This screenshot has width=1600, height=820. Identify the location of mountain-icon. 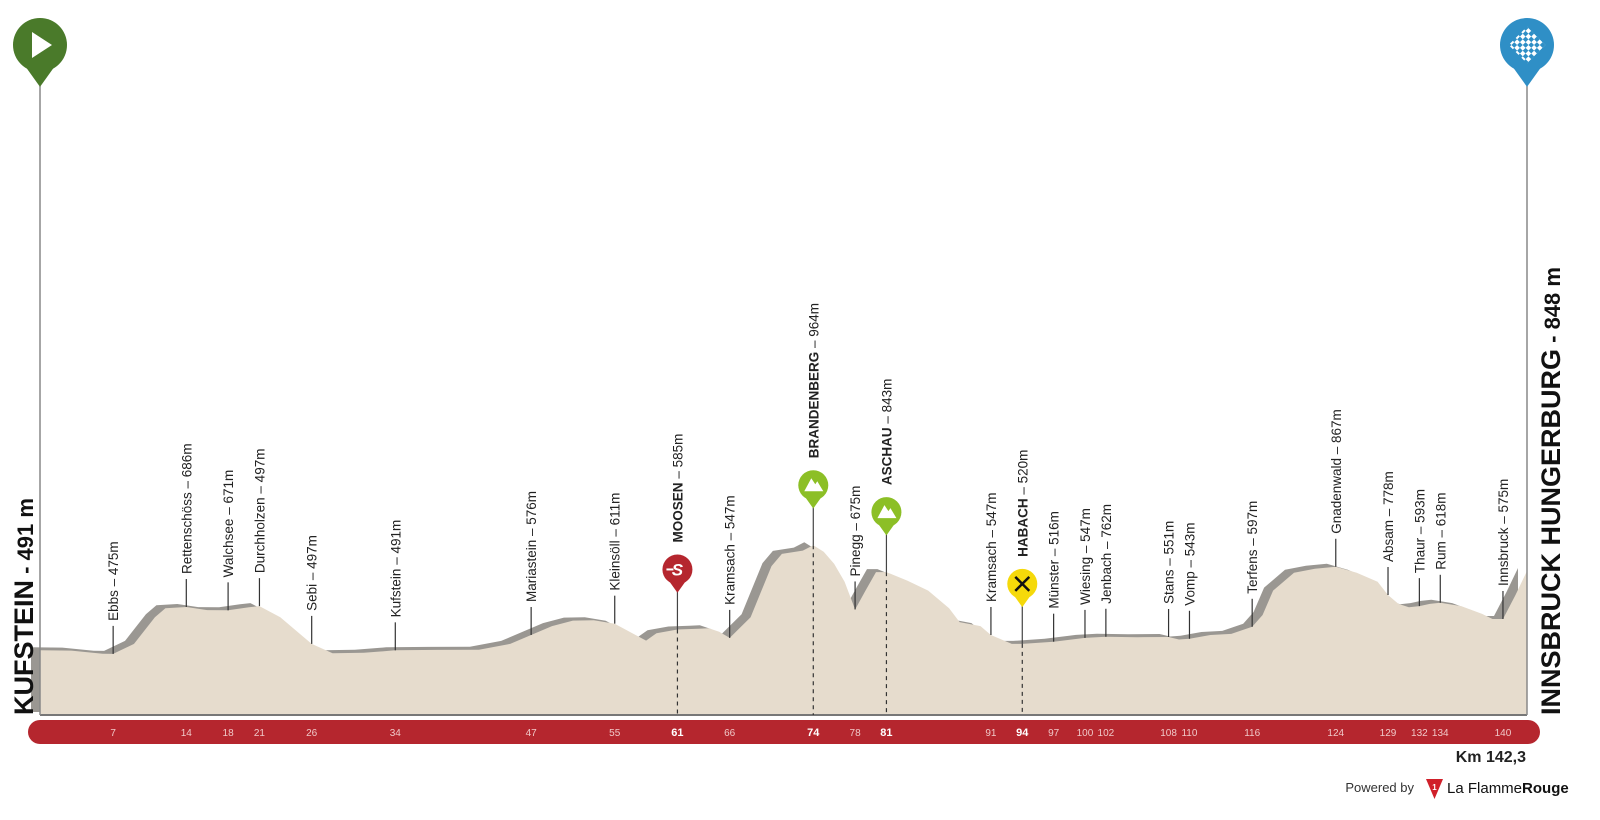
(887, 512).